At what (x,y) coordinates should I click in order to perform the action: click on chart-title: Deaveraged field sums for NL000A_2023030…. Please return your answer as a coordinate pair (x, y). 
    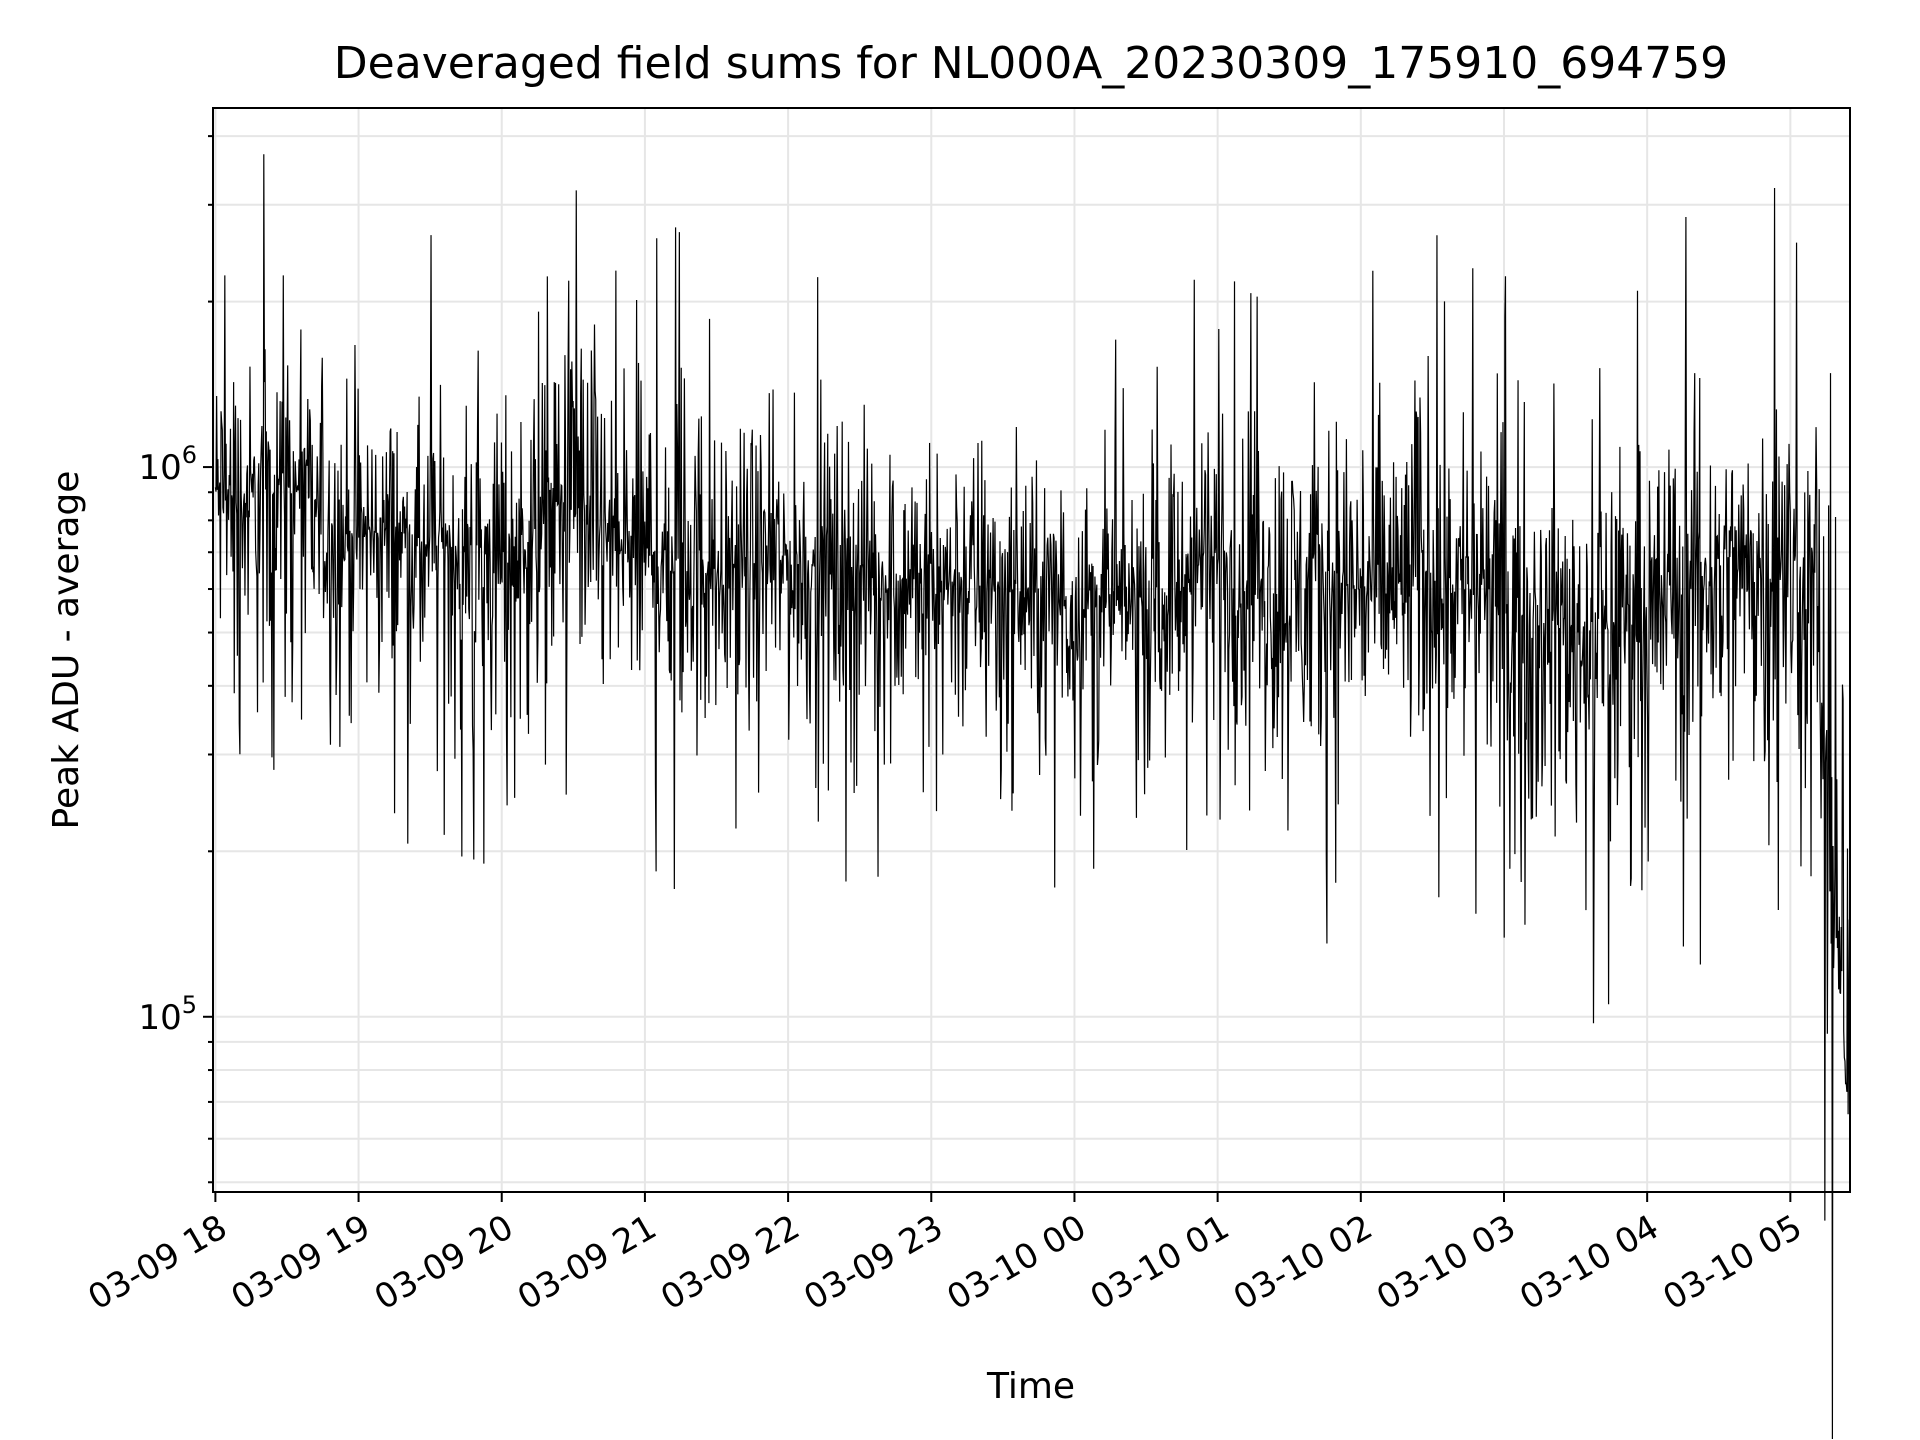
    Looking at the image, I should click on (1031, 63).